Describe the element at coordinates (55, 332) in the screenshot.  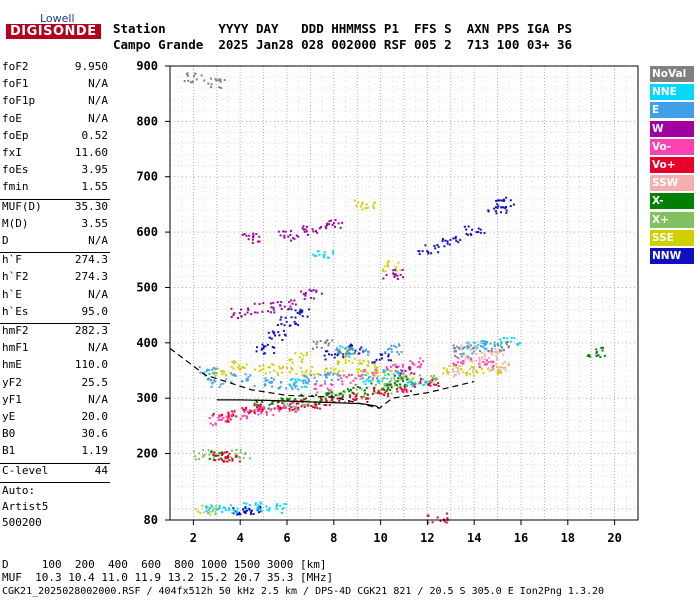
I see `param-row-hmf2: hmF2 282.3` at that location.